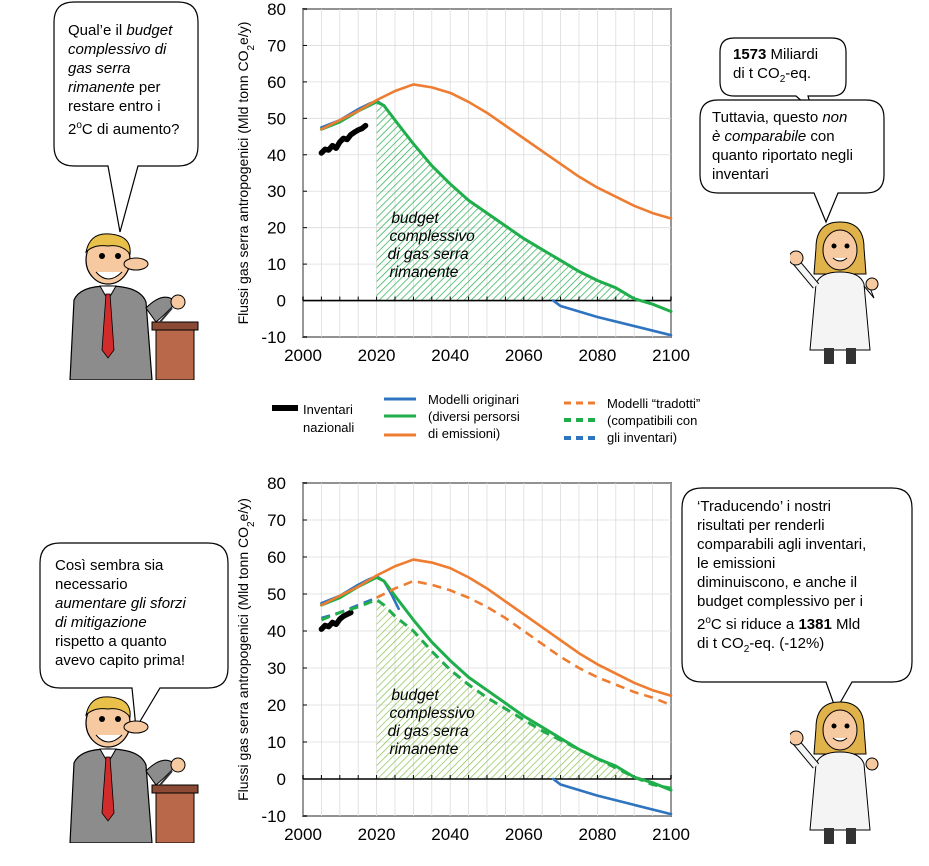 The width and height of the screenshot is (929, 866). I want to click on series-line-blue-solid, so click(612, 318).